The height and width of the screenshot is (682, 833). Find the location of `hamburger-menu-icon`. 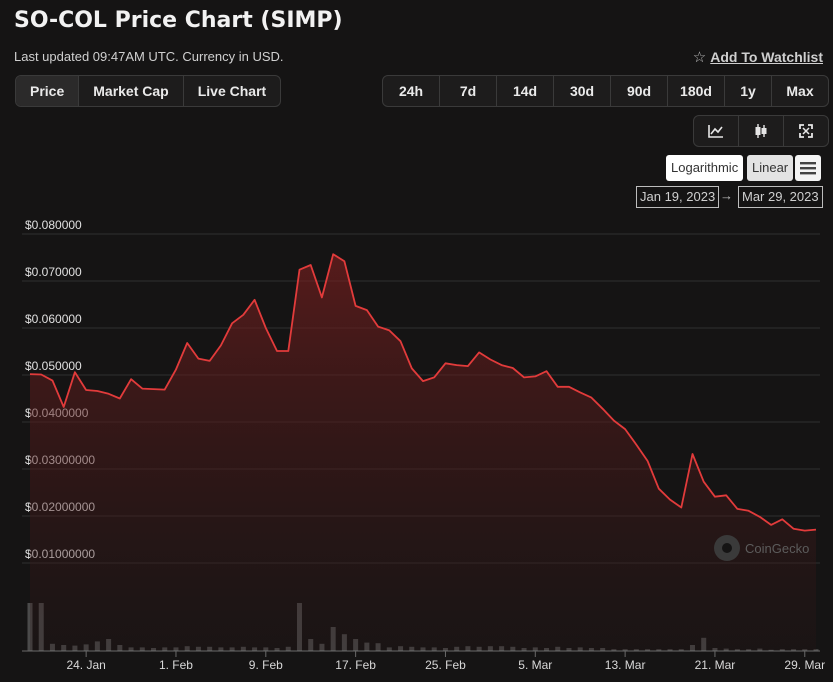

hamburger-menu-icon is located at coordinates (808, 168).